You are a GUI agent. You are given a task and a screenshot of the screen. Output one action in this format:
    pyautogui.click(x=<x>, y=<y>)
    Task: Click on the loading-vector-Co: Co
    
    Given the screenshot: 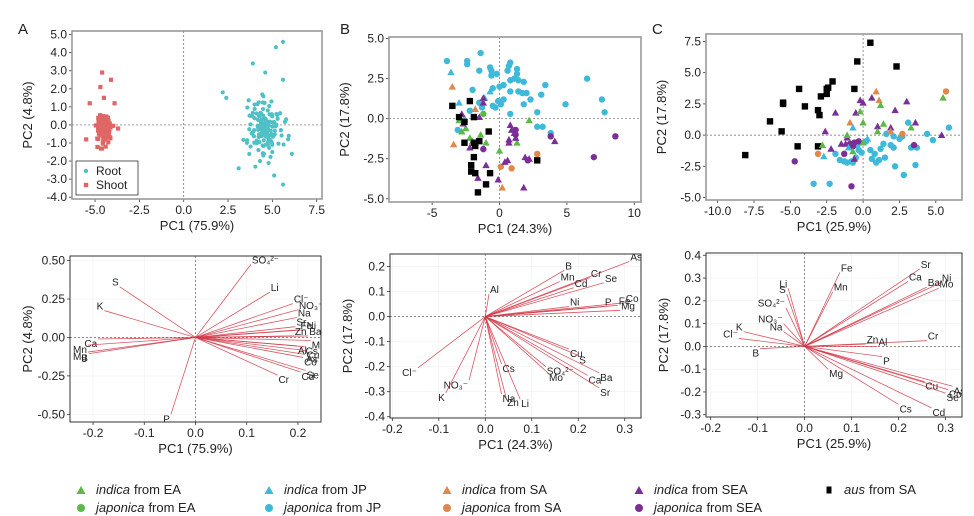 What is the action you would take?
    pyautogui.click(x=883, y=373)
    